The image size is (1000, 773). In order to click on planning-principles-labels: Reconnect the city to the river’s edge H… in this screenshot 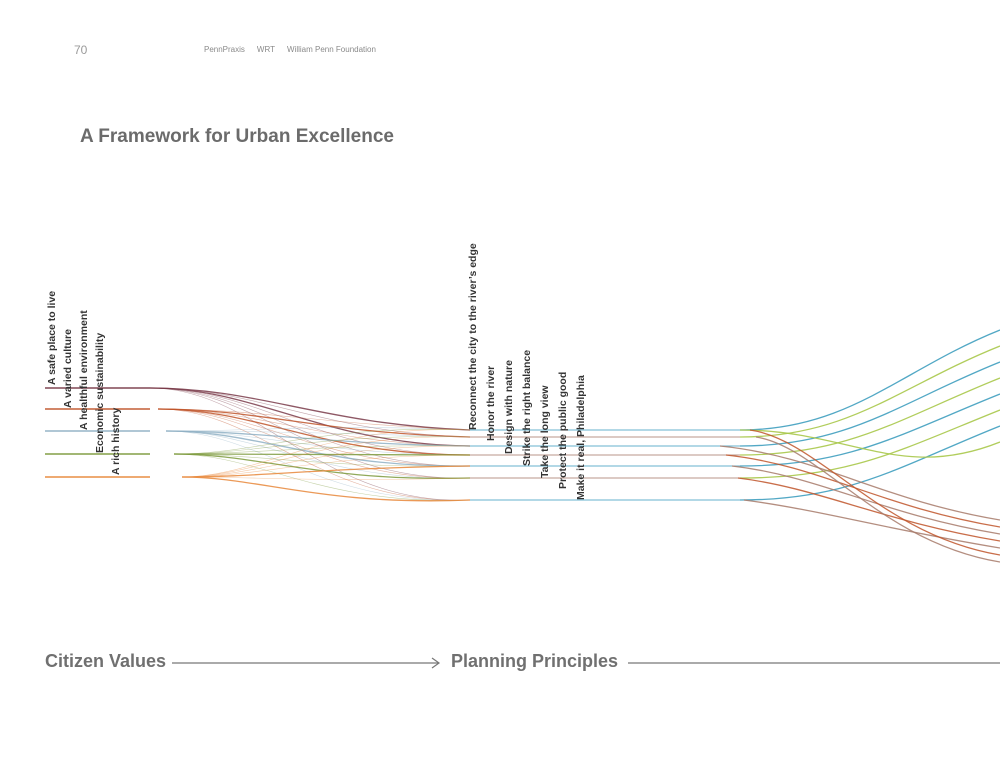, I will do `click(527, 371)`.